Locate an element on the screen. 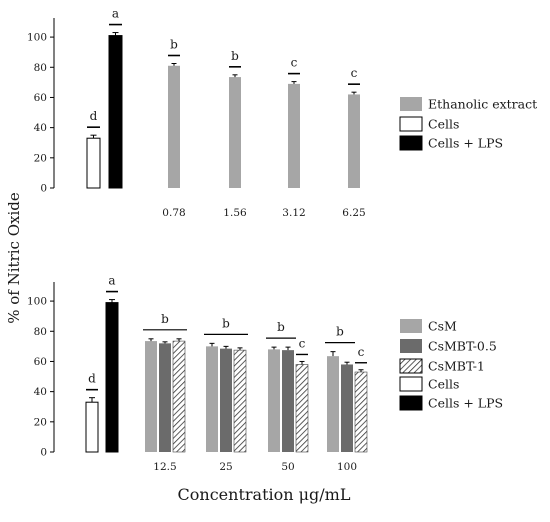 This screenshot has width=550, height=522. legend-label: CsMBT-0.5 is located at coordinates (462, 346).